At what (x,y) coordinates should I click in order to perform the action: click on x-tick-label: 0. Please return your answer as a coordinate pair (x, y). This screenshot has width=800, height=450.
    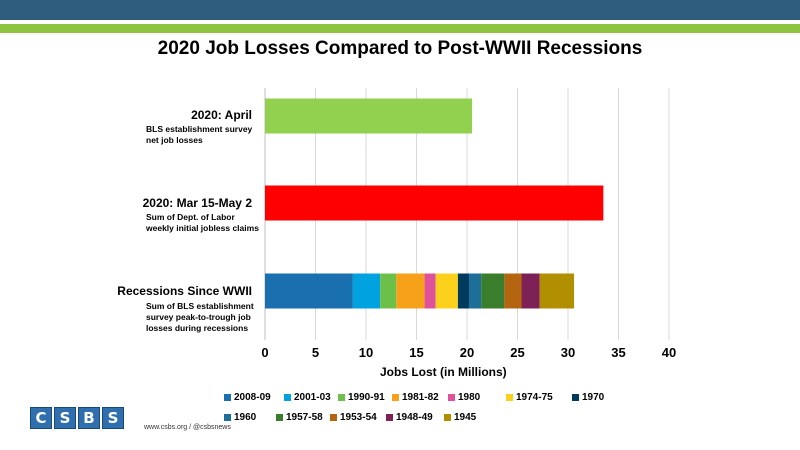
    Looking at the image, I should click on (264, 352).